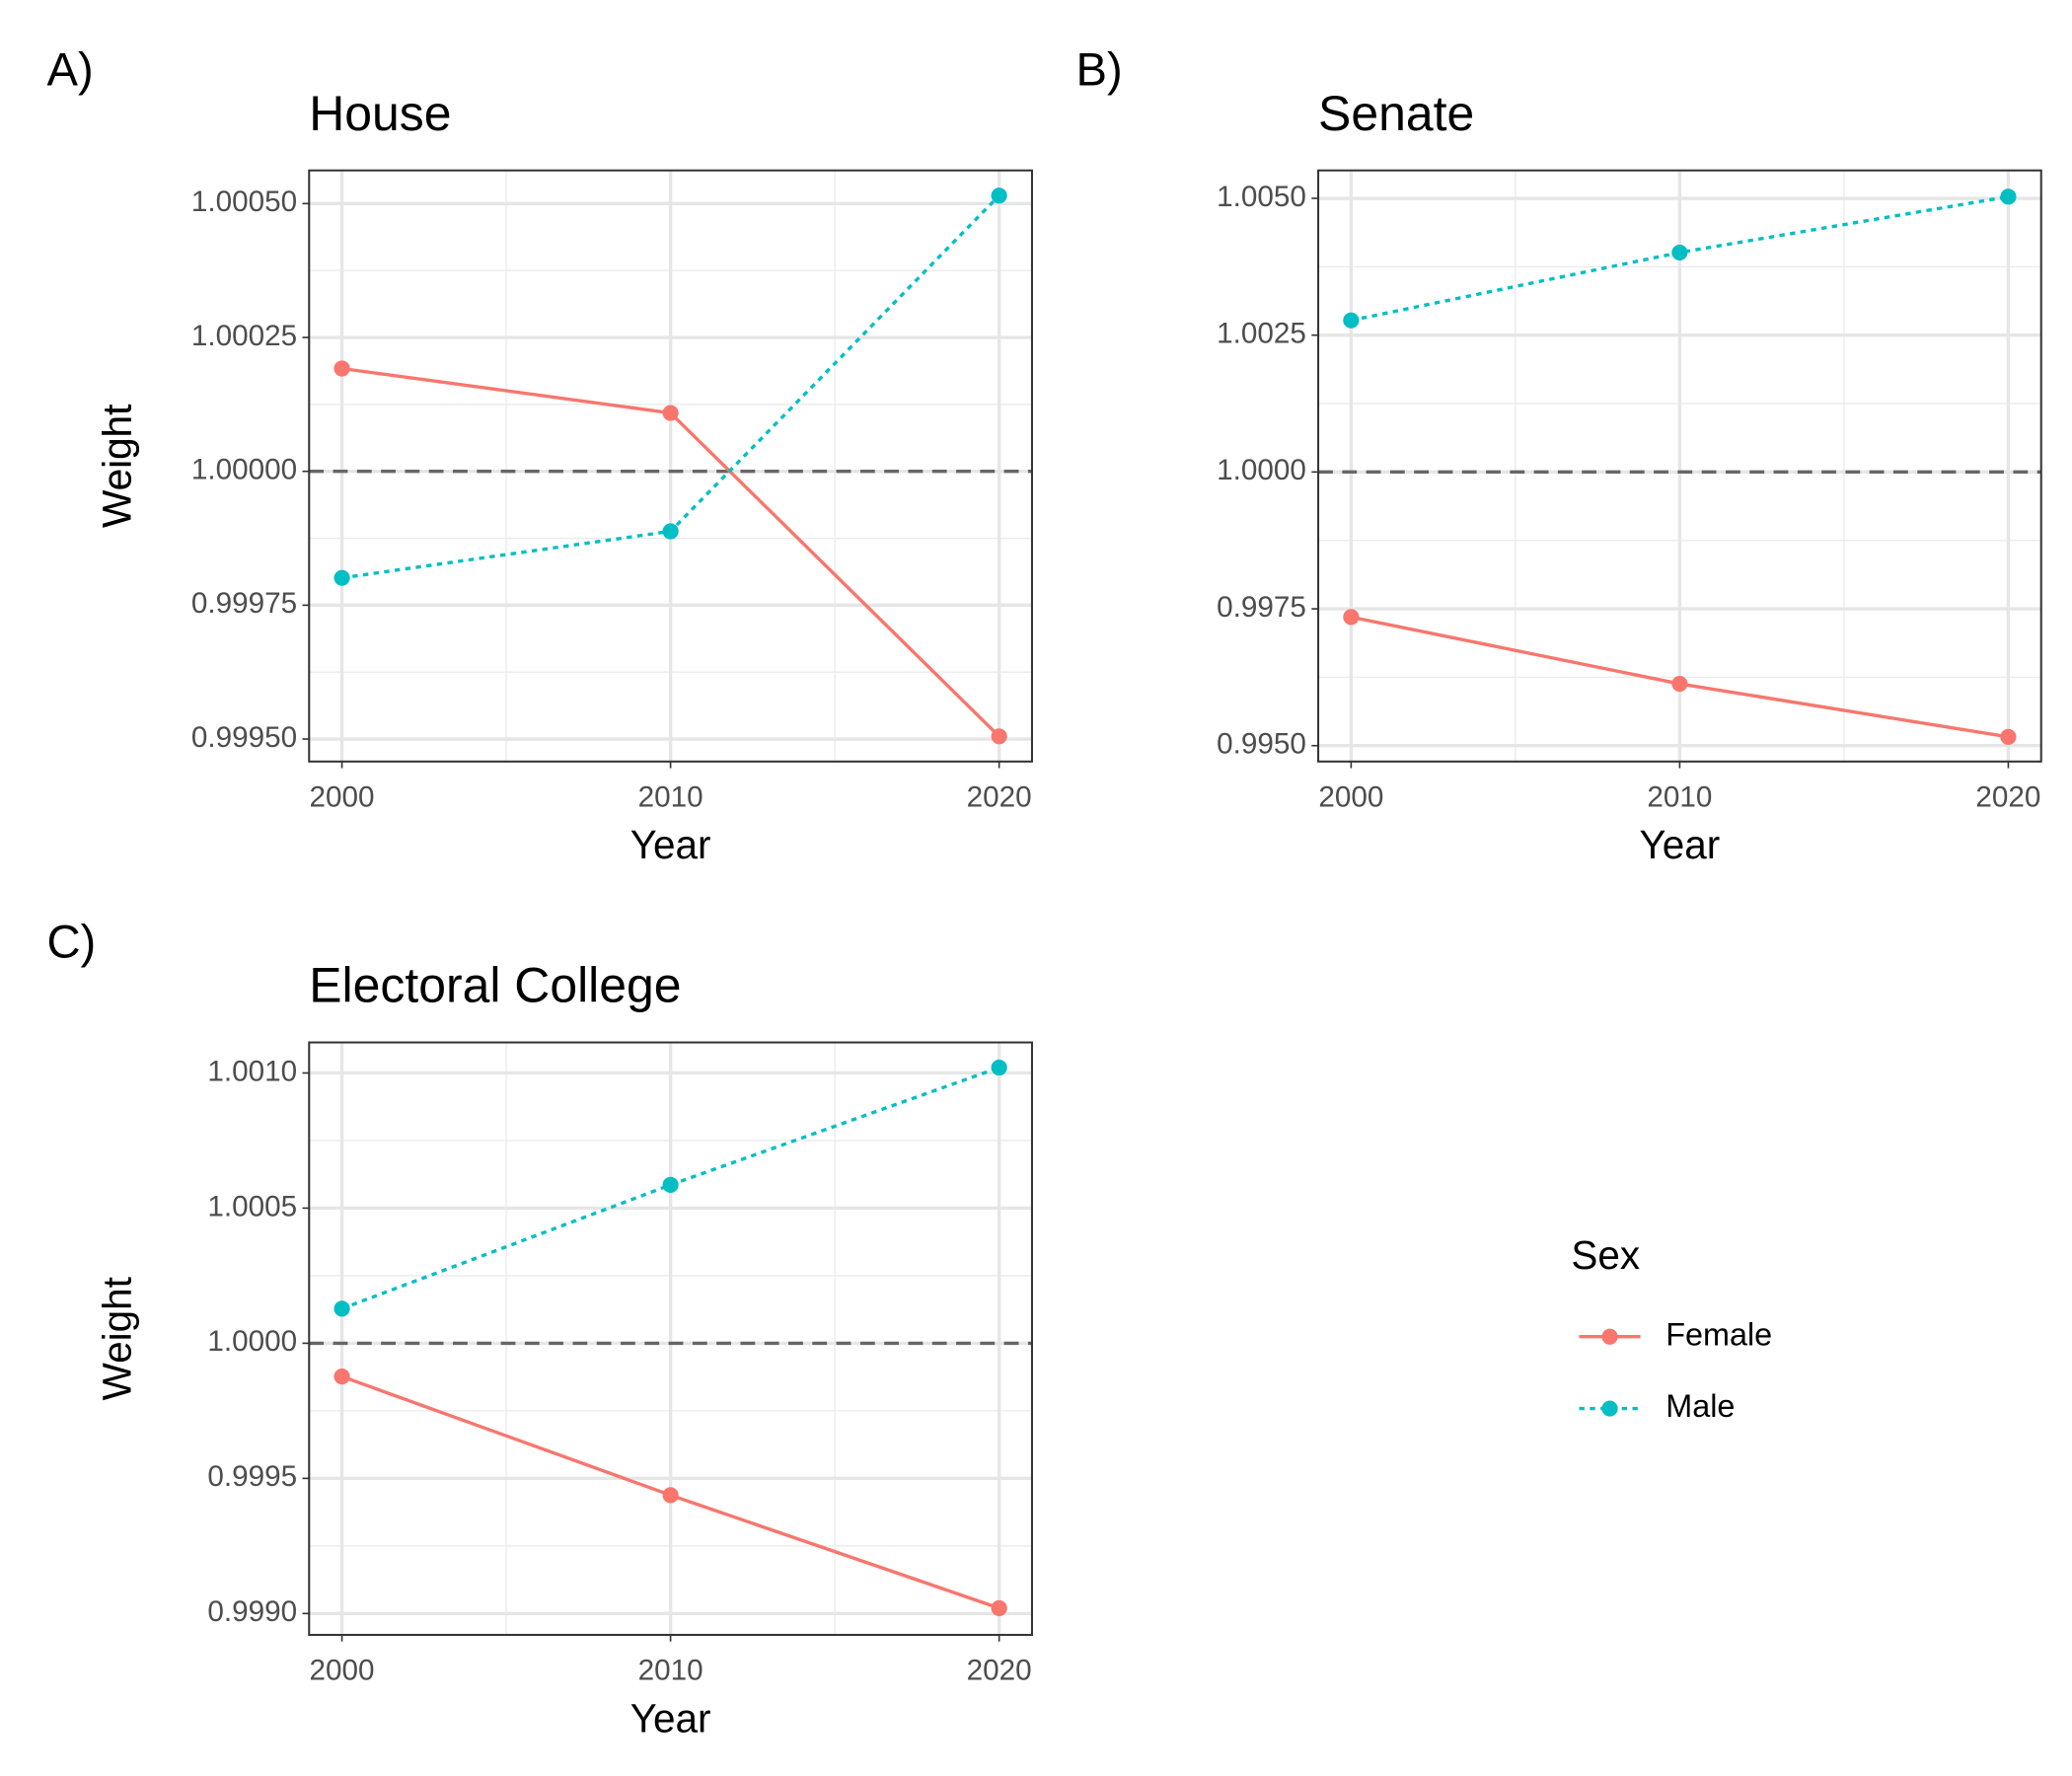  I want to click on y-tick-label: 0.9995, so click(252, 1477).